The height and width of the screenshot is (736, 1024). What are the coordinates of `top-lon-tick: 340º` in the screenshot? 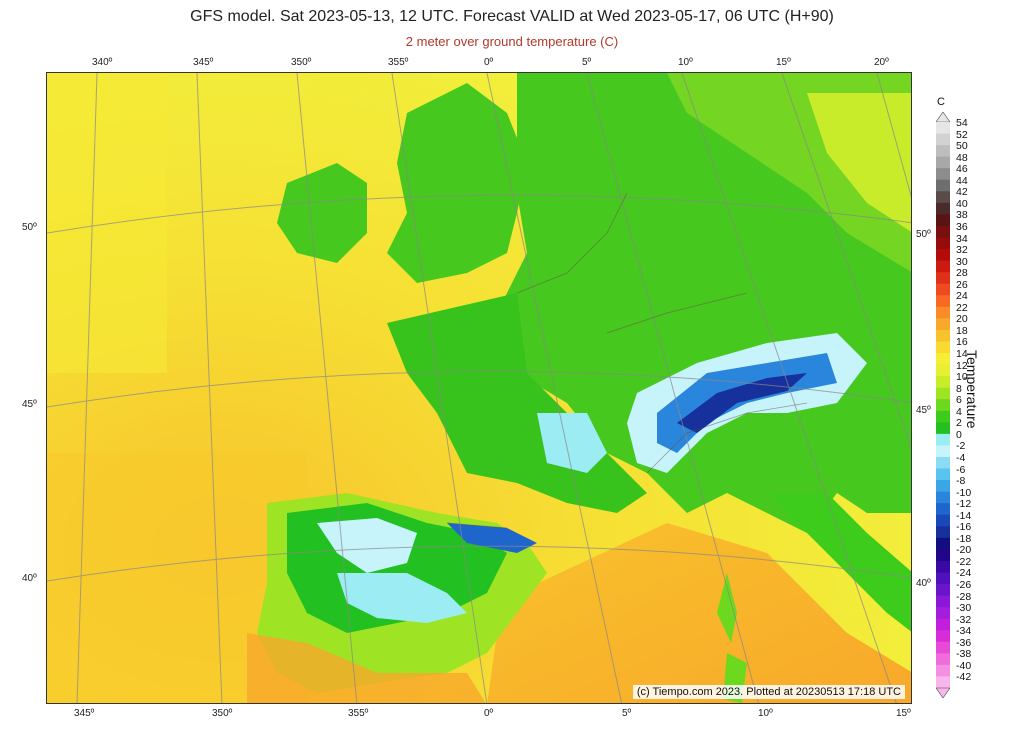 It's located at (102, 62).